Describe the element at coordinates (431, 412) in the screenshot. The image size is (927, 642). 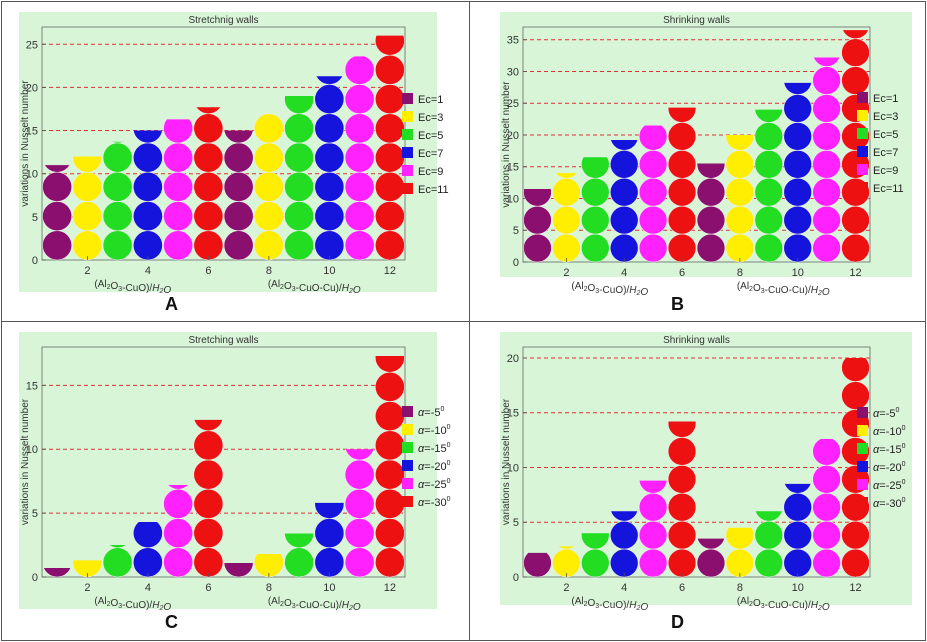
I see `legend-label: α=-50` at that location.